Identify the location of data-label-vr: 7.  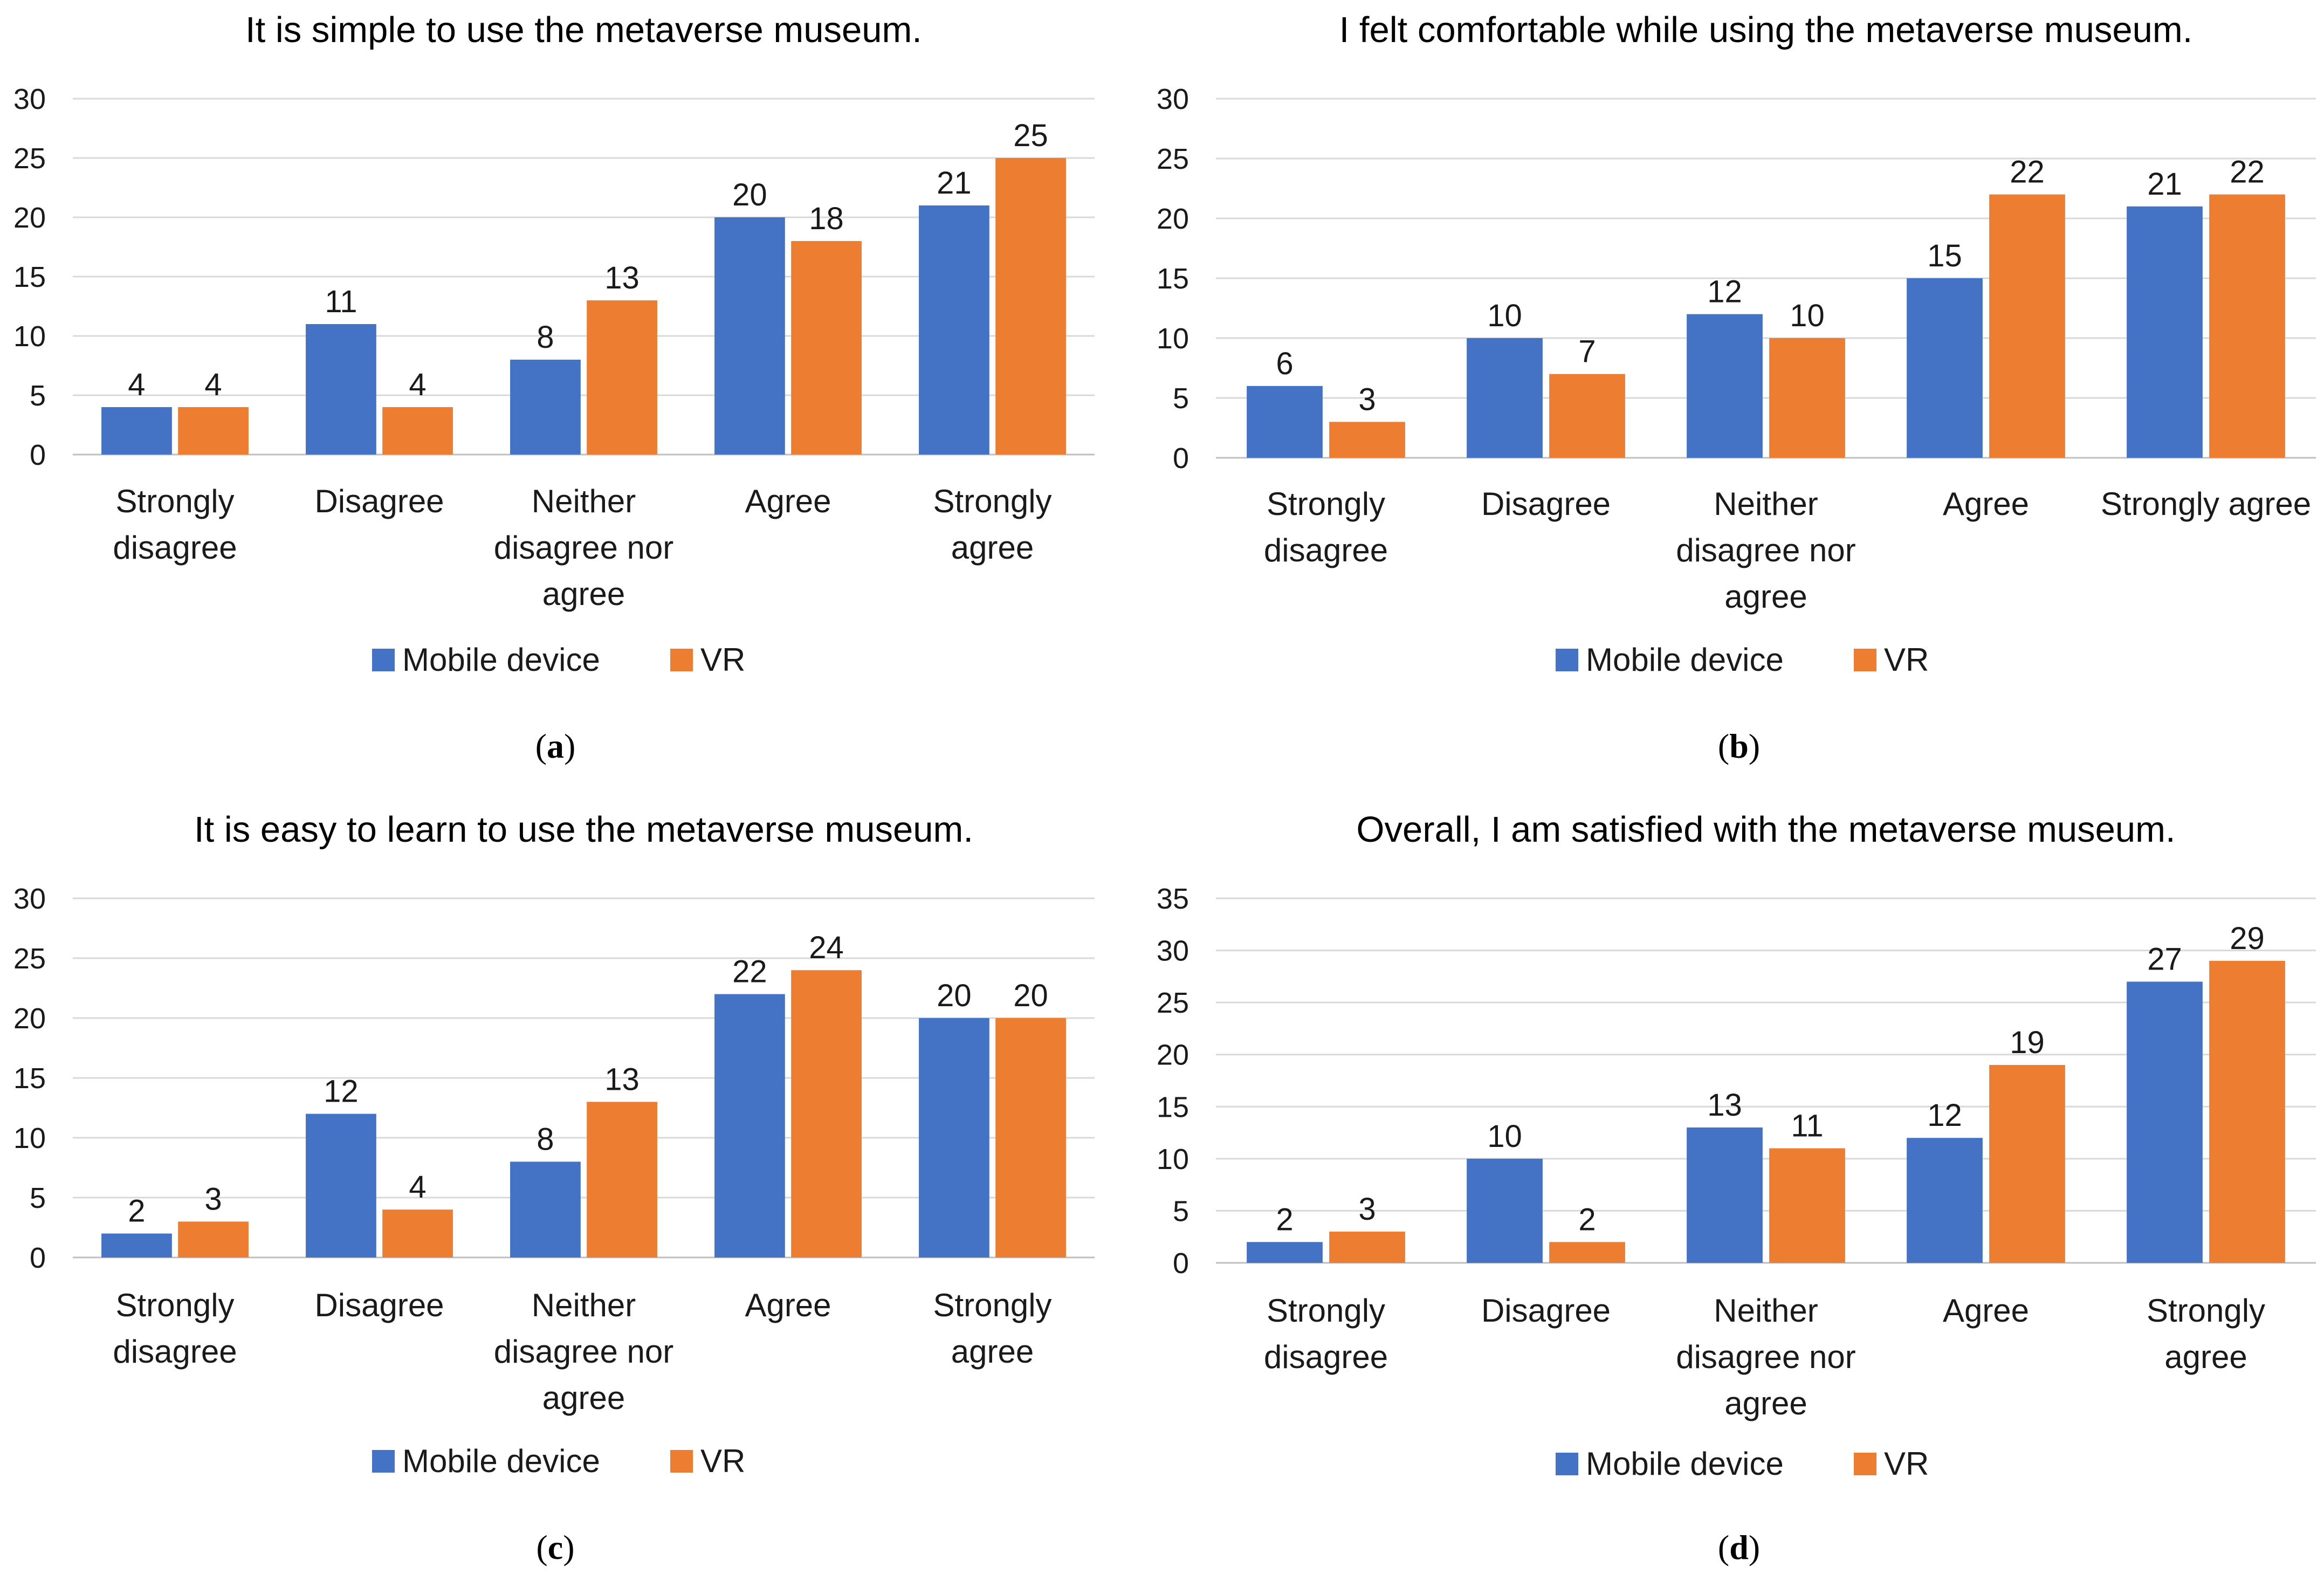
(1587, 351).